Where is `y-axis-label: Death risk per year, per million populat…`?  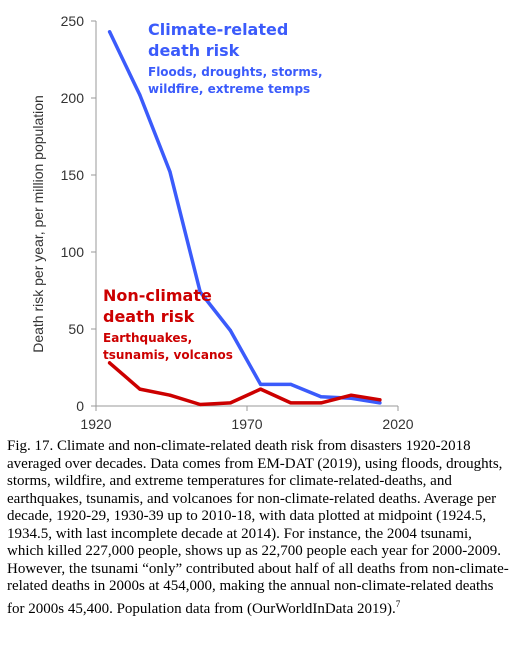 y-axis-label: Death risk per year, per million populat… is located at coordinates (38, 224).